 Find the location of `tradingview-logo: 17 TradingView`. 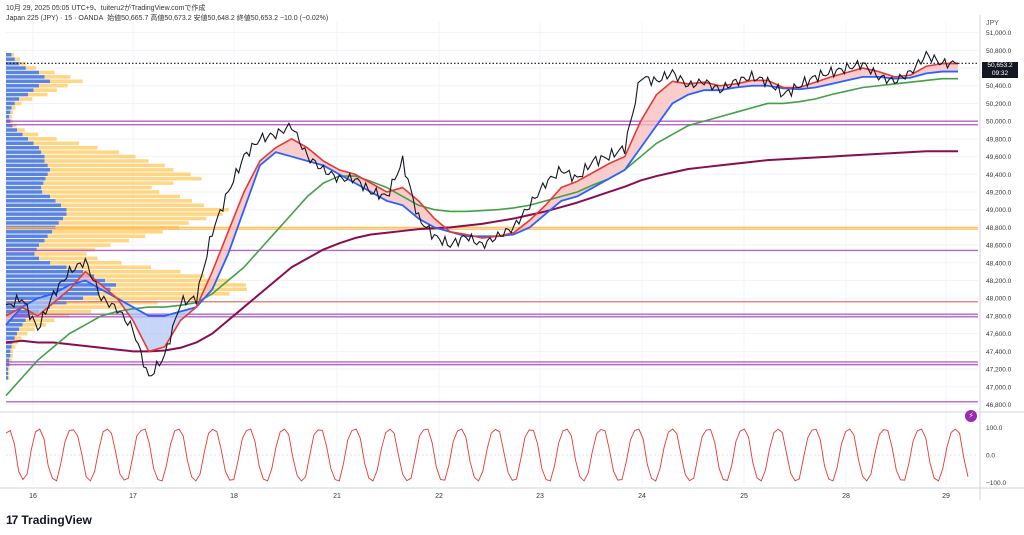

tradingview-logo: 17 TradingView is located at coordinates (49, 520).